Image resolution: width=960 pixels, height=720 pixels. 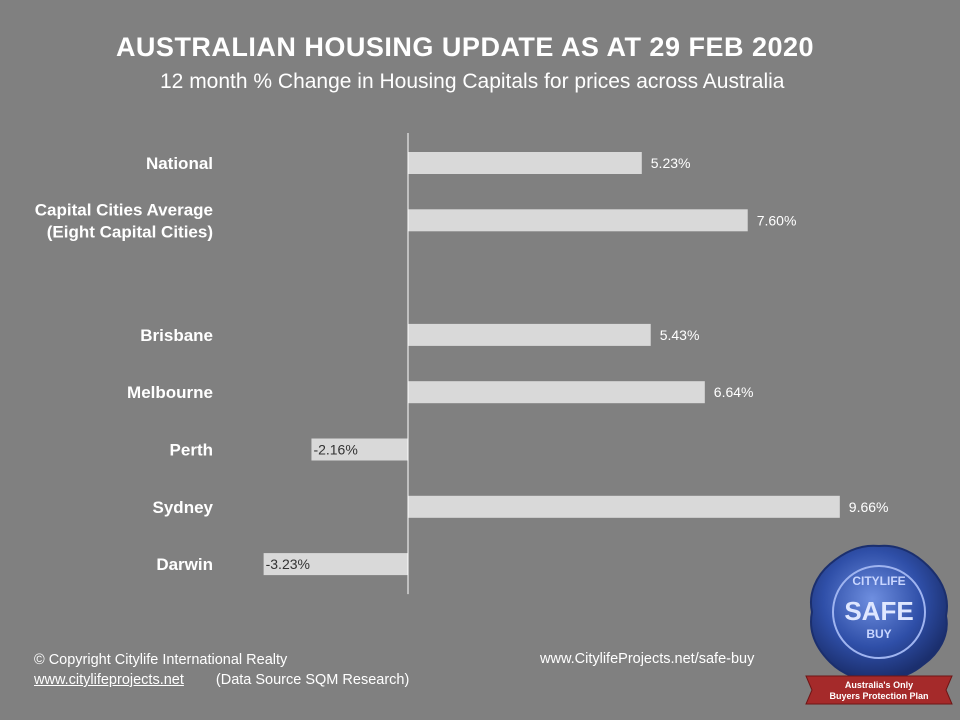 I want to click on category-label: Sydney, so click(x=183, y=507).